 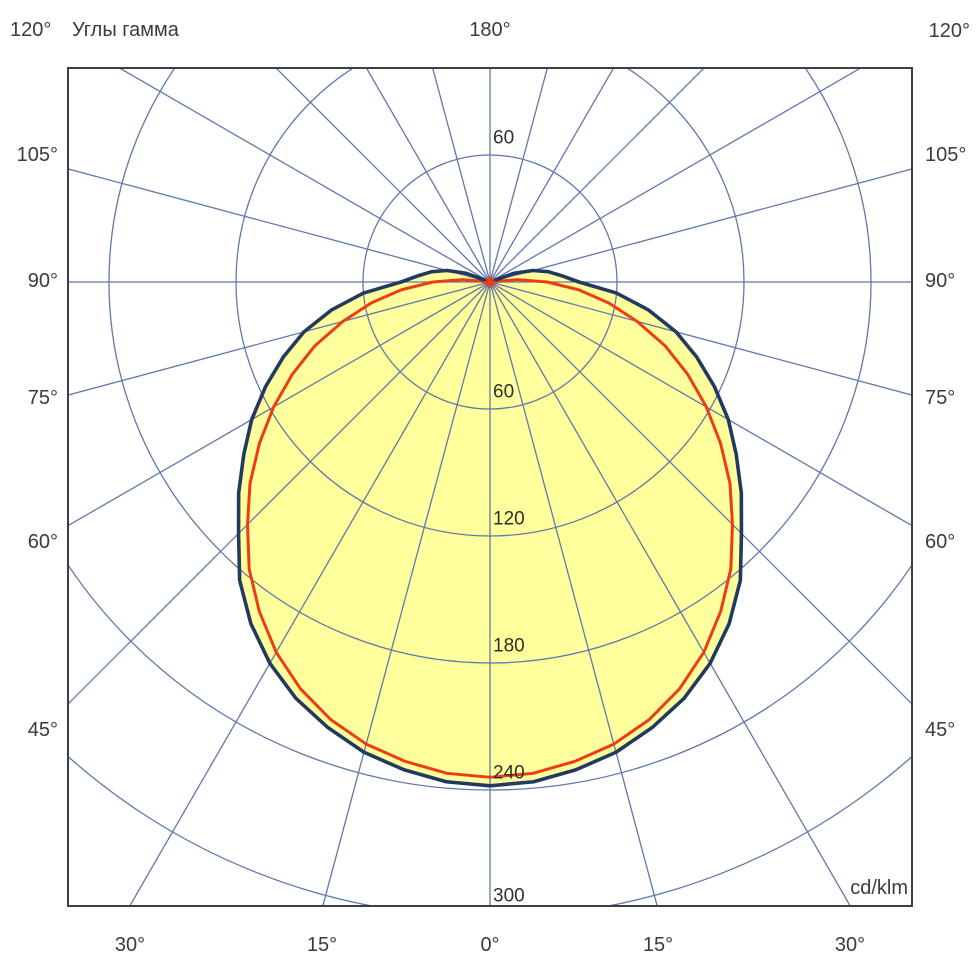 What do you see at coordinates (850, 945) in the screenshot?
I see `gamma-label-bottom-4: 30°` at bounding box center [850, 945].